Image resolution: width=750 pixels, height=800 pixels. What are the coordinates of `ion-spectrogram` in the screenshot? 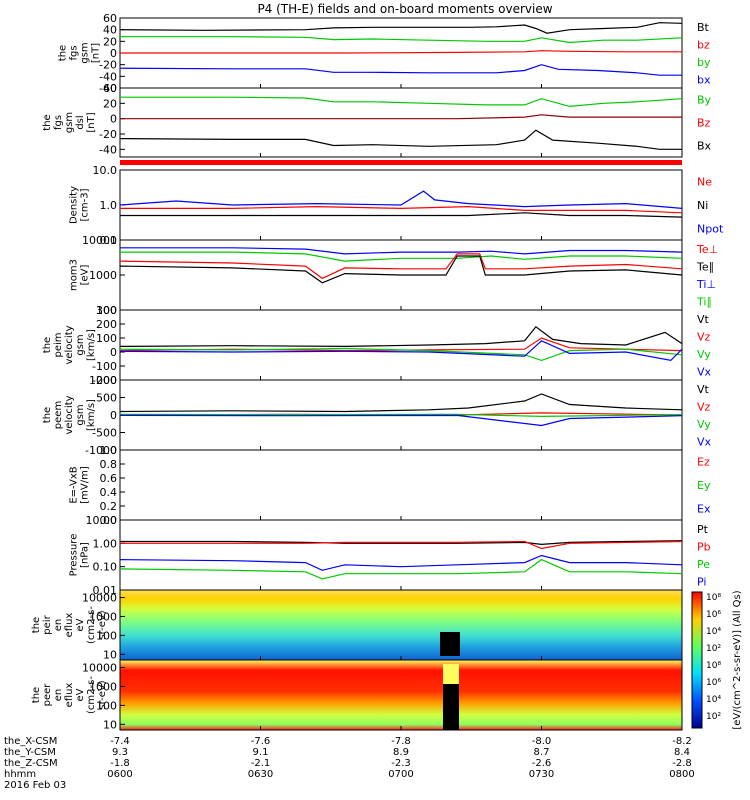 It's located at (401, 625).